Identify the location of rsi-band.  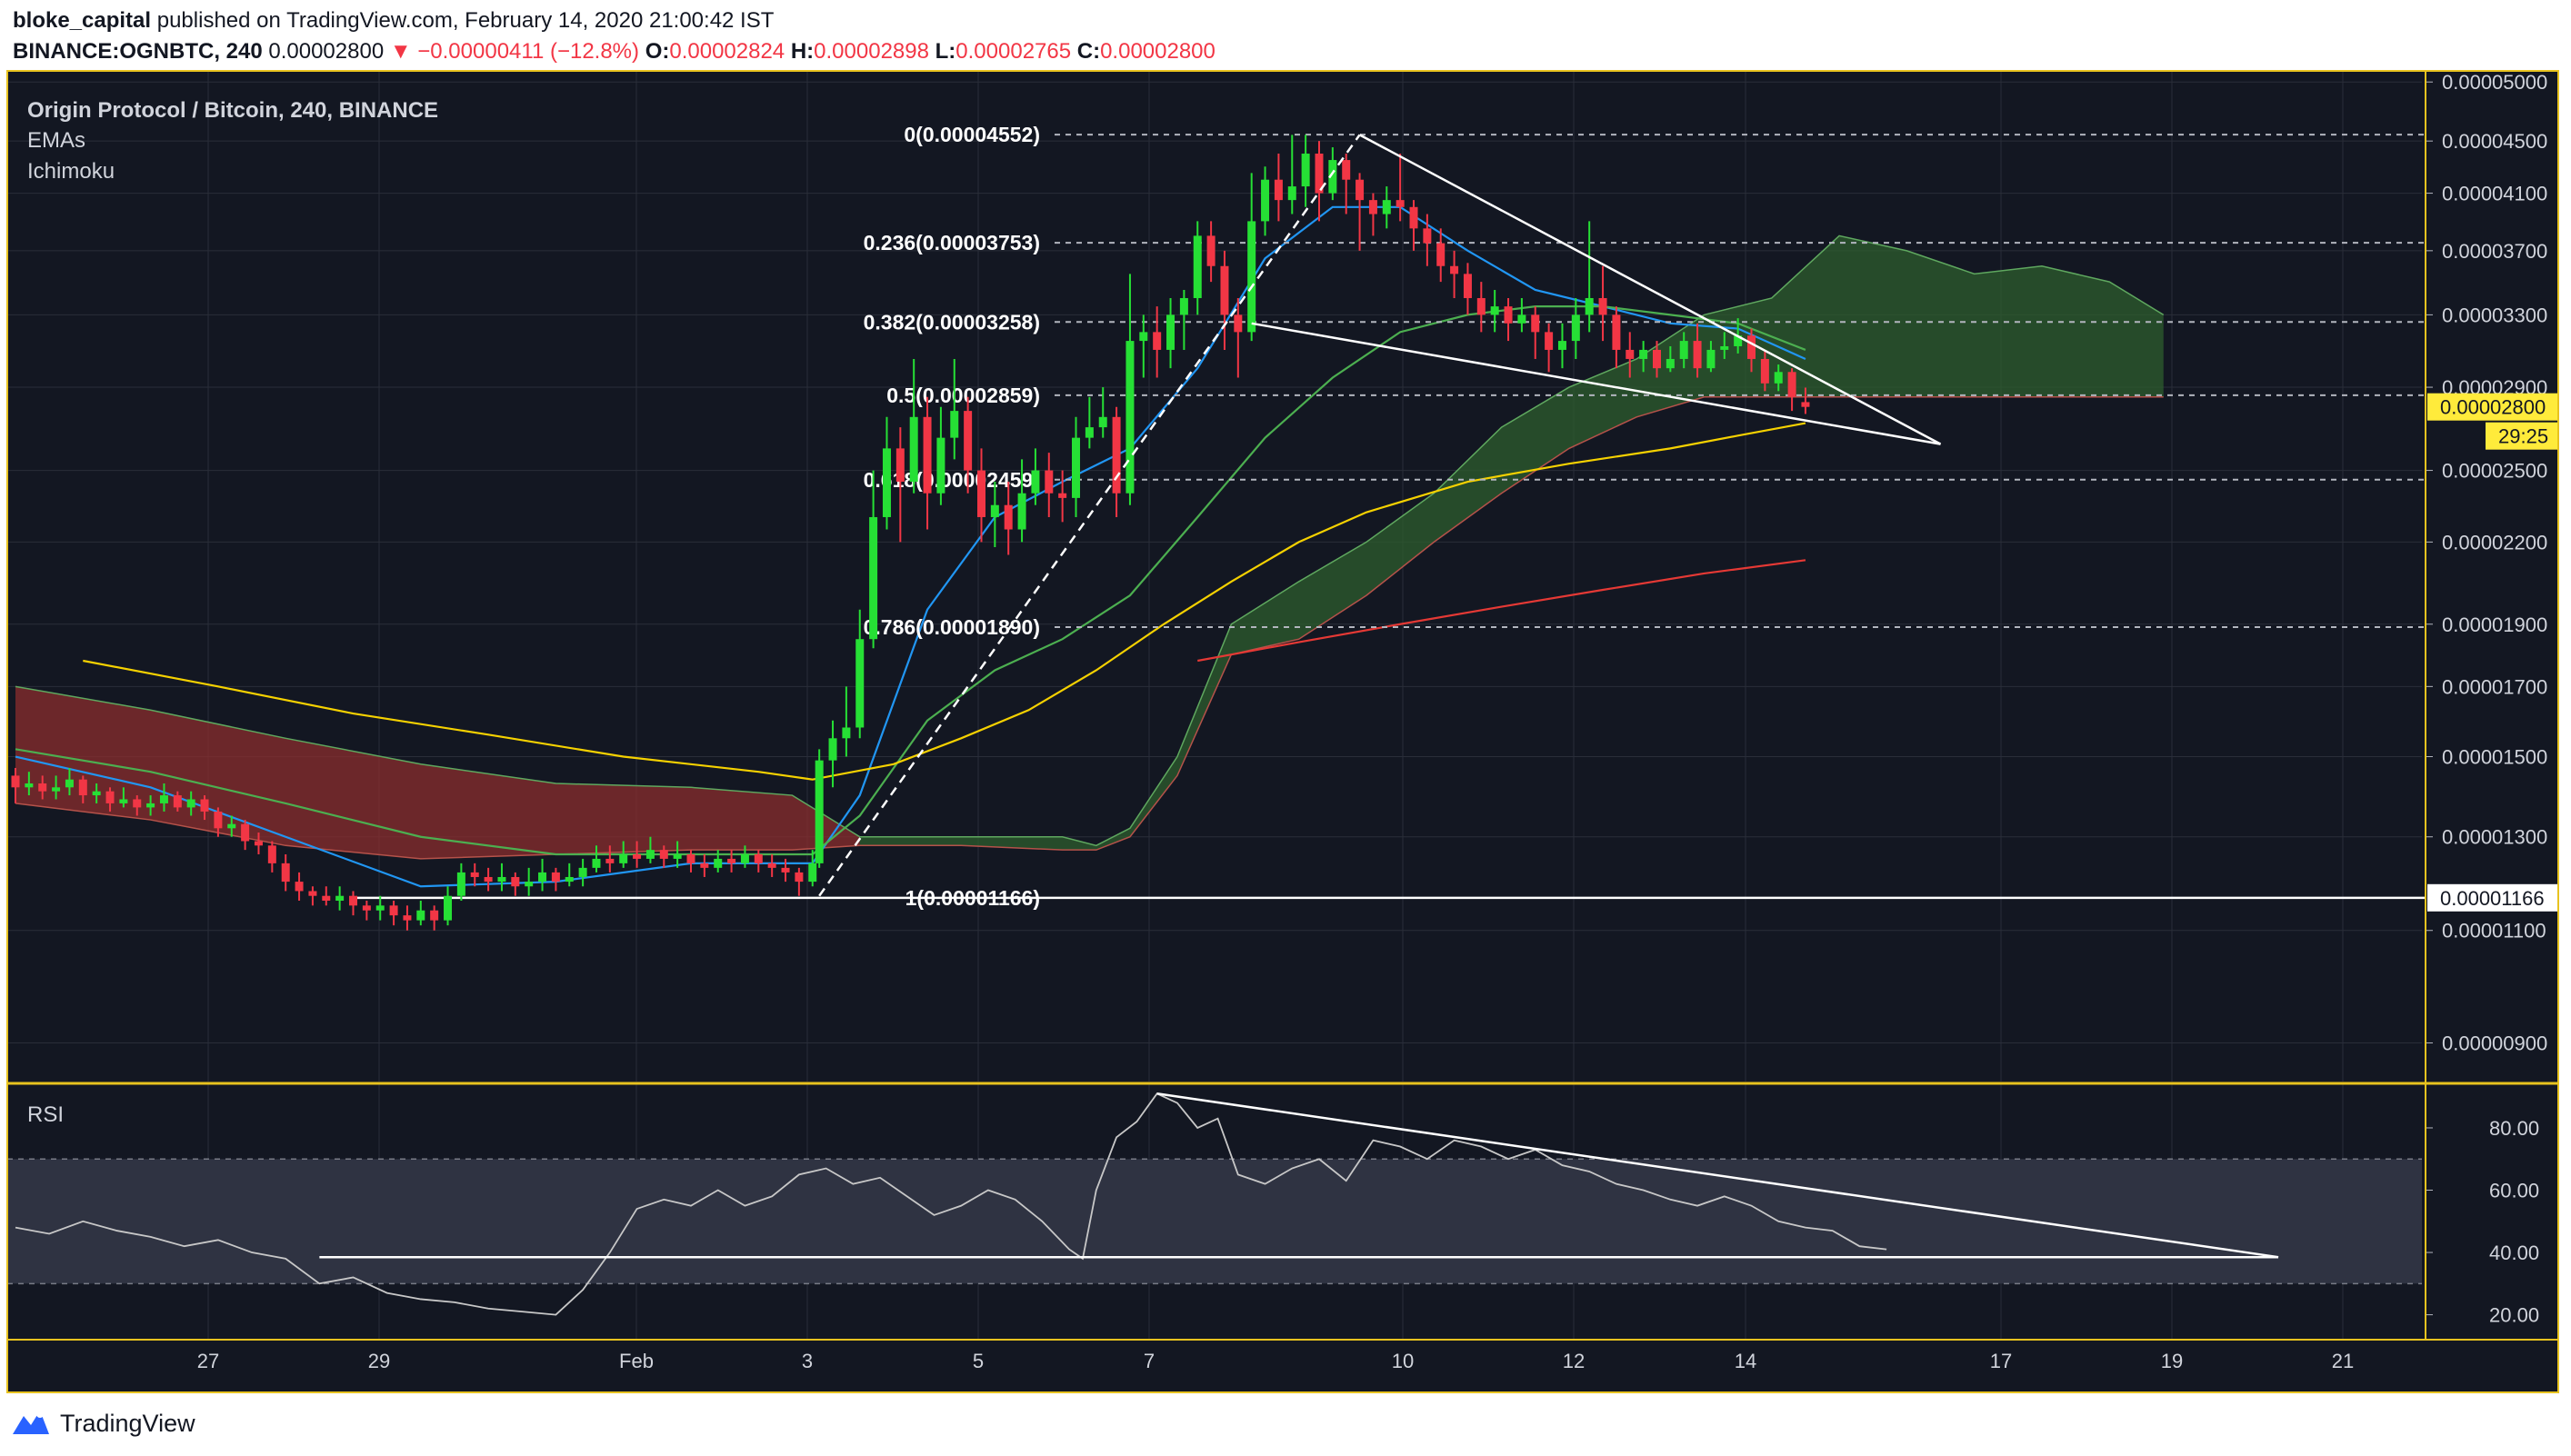
(1214, 1222).